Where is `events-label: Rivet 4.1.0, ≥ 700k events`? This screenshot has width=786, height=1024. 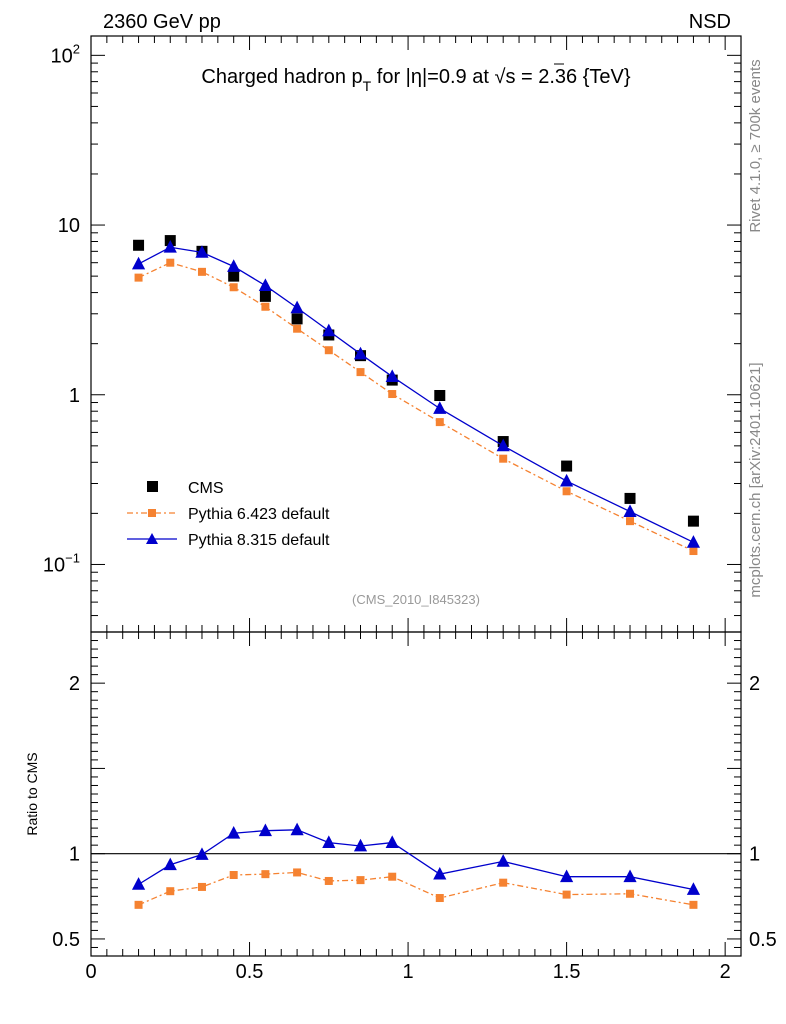 events-label: Rivet 4.1.0, ≥ 700k events is located at coordinates (755, 145).